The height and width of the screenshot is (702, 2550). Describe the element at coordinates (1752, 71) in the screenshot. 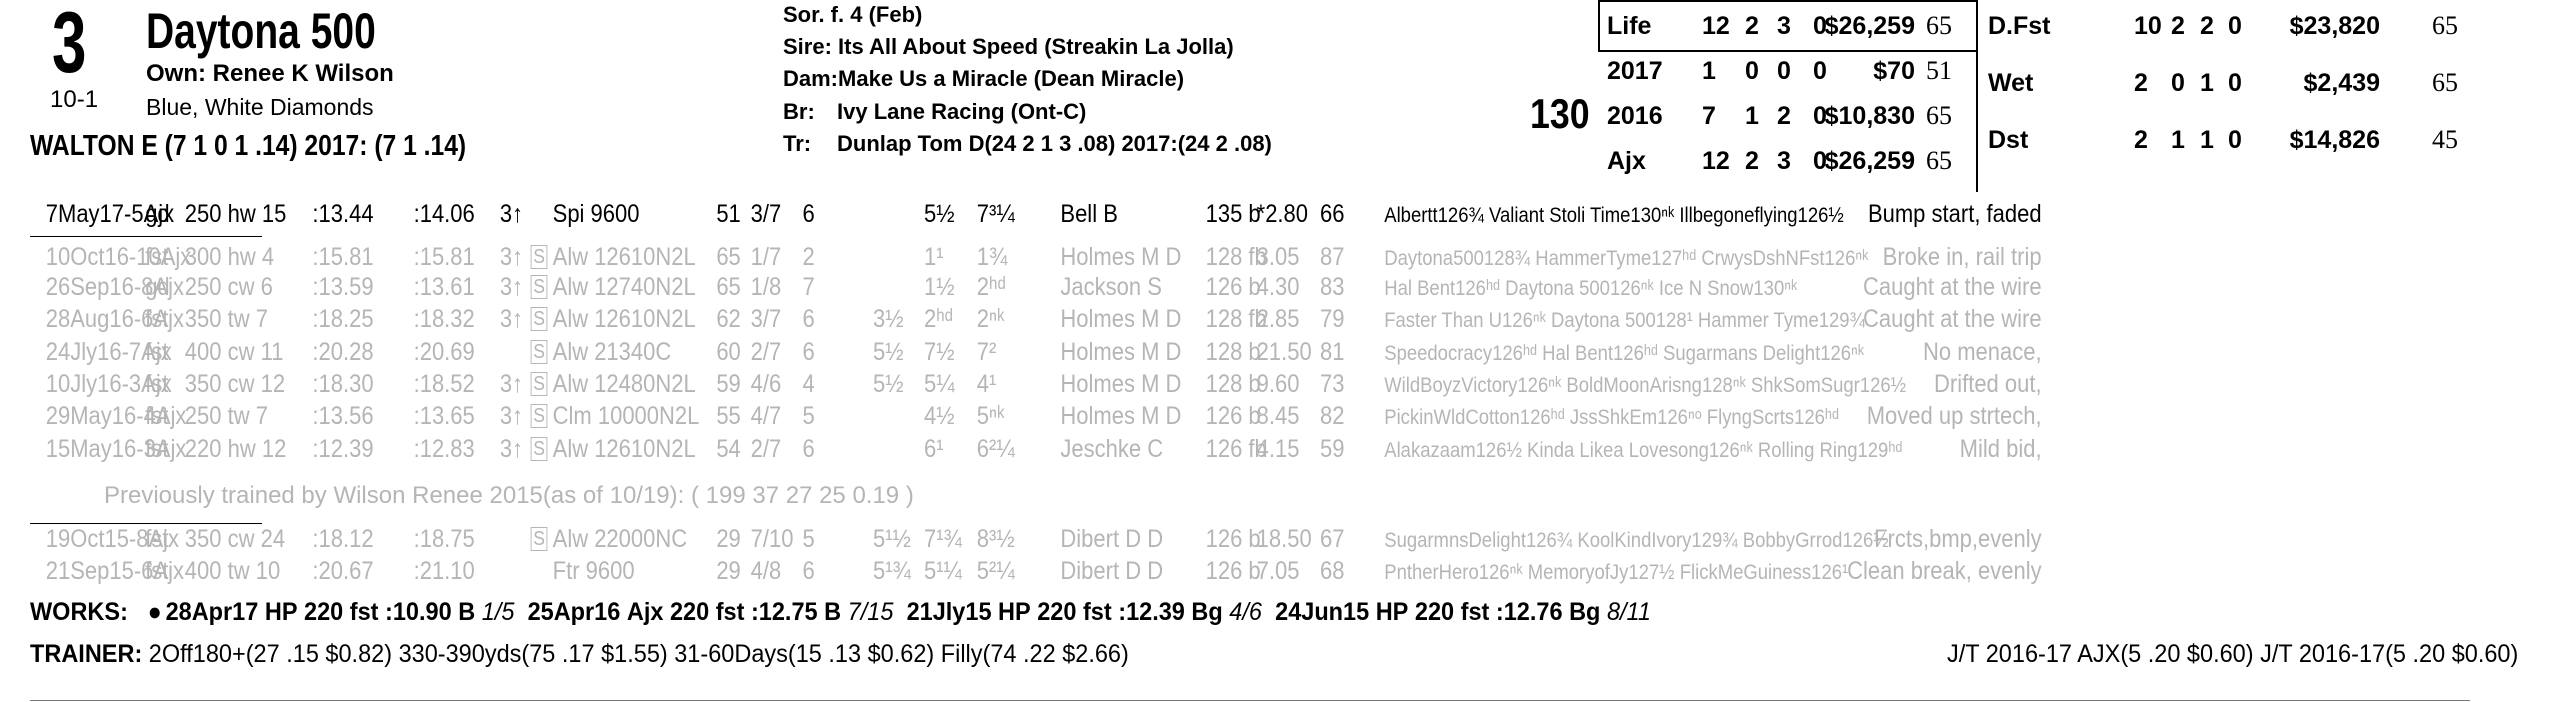

I see `record-w: 0` at that location.